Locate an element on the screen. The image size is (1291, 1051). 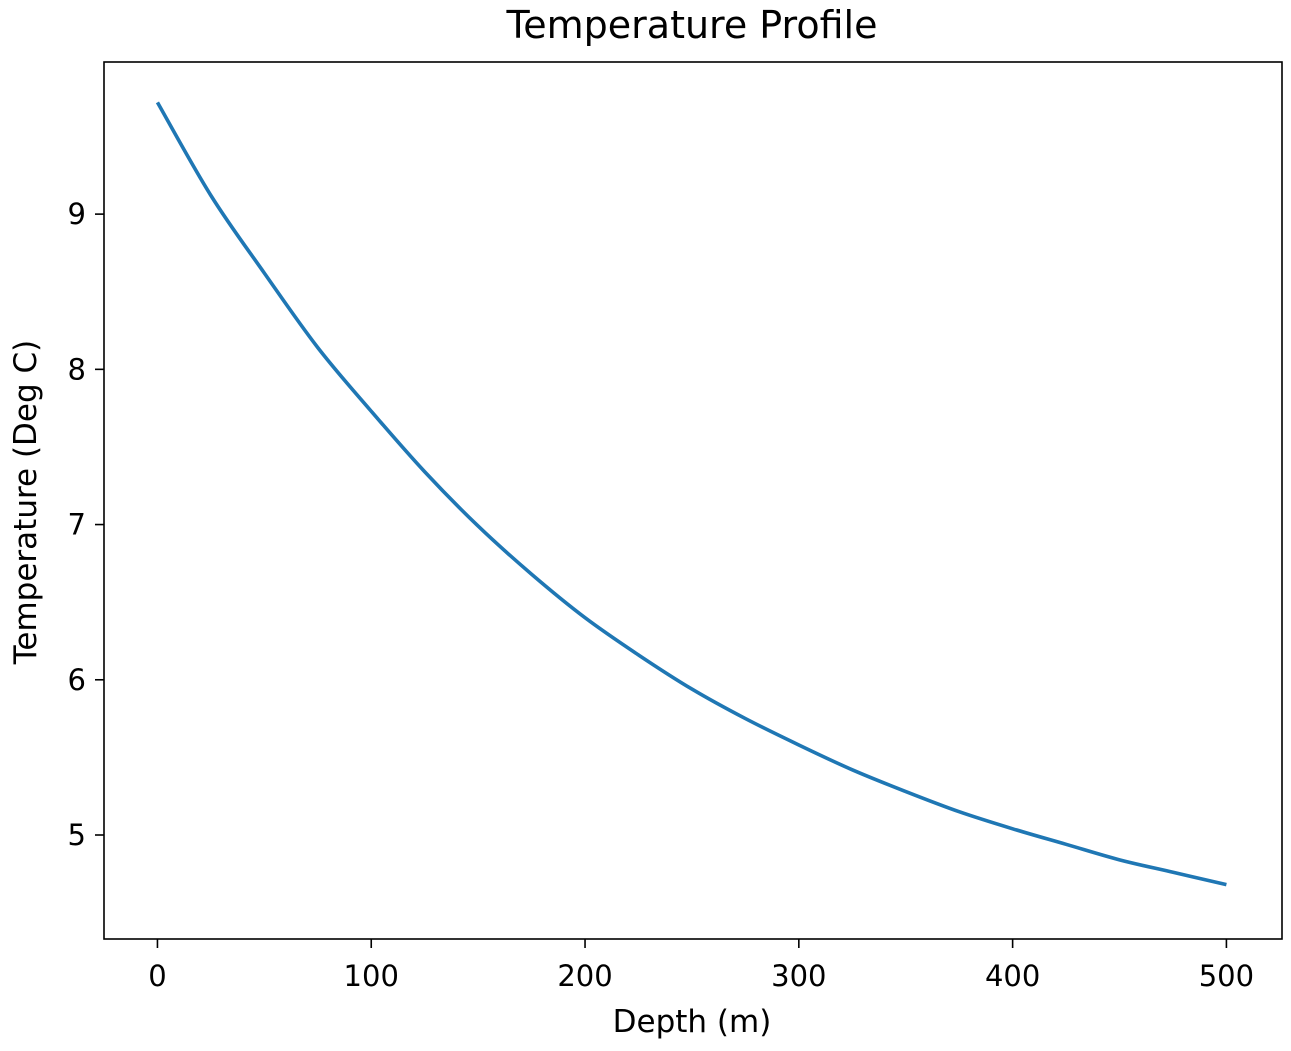
y-tick-label: 5 is located at coordinates (77, 835).